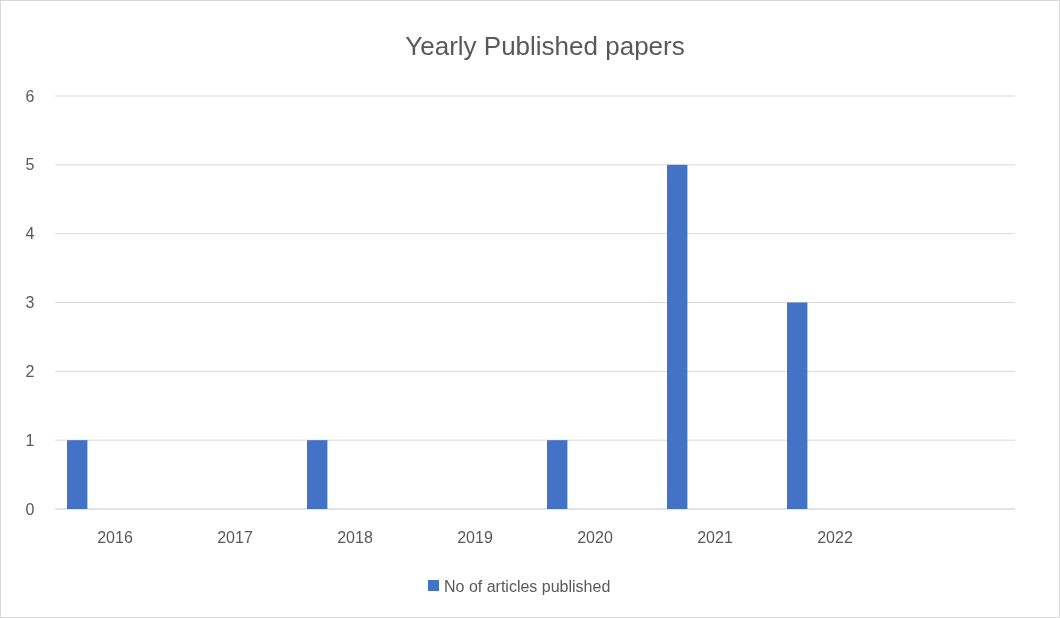 The width and height of the screenshot is (1060, 618). Describe the element at coordinates (355, 537) in the screenshot. I see `x-tick-label: 2018` at that location.